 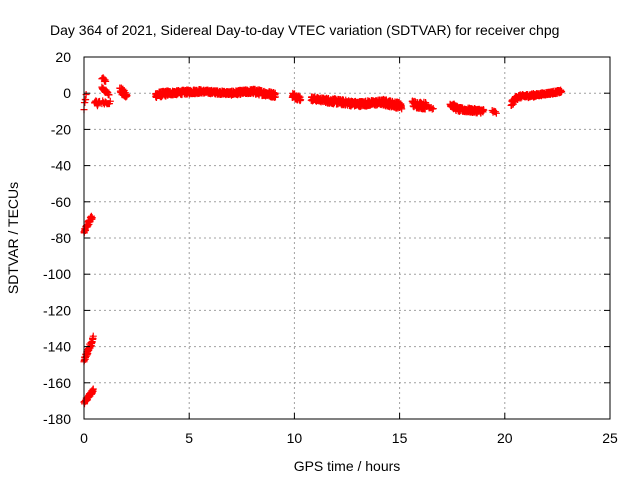 What do you see at coordinates (295, 438) in the screenshot?
I see `x-tick-label: 10` at bounding box center [295, 438].